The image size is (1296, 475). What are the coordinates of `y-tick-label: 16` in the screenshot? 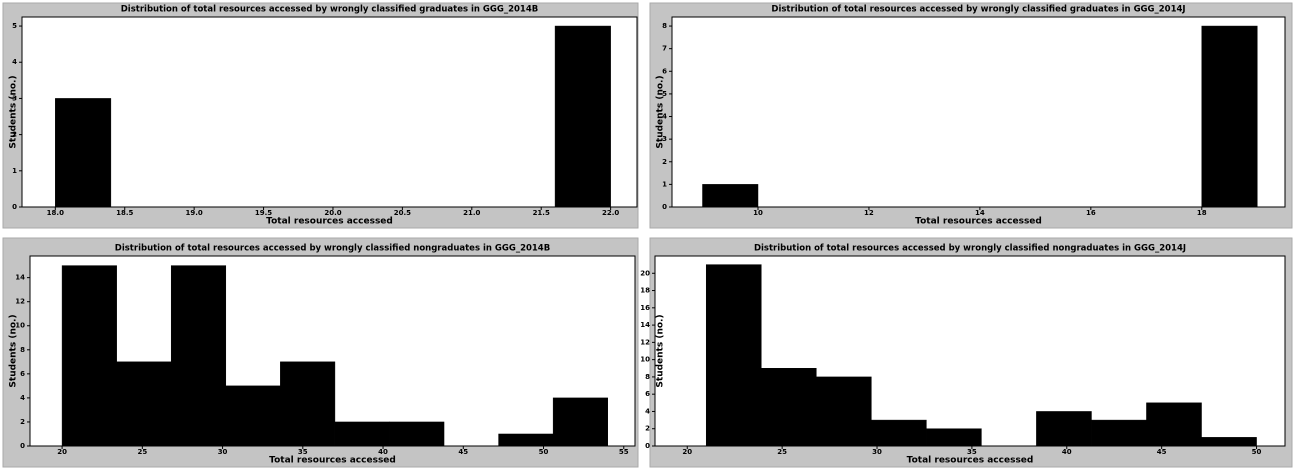 It's located at (645, 308).